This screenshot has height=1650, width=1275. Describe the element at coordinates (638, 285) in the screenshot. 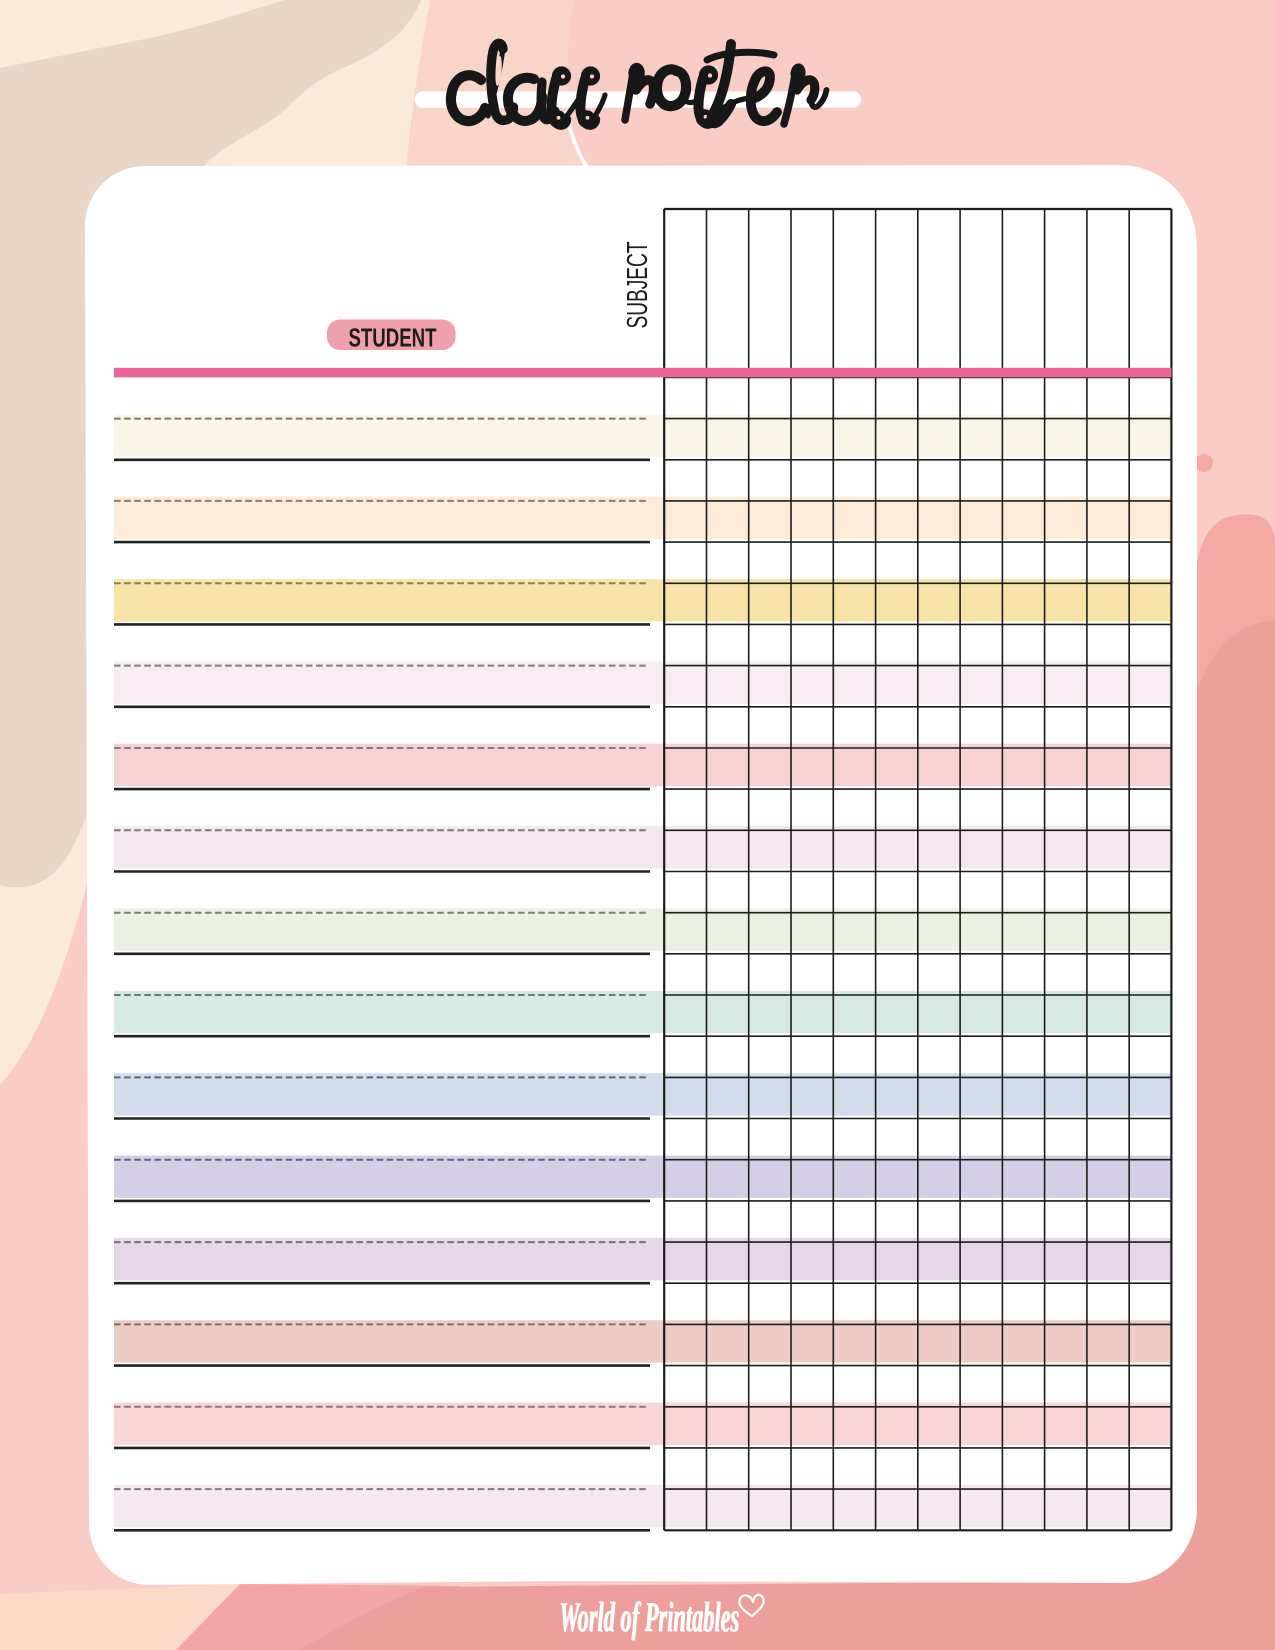

I see `svg-text: SUBJECT` at that location.